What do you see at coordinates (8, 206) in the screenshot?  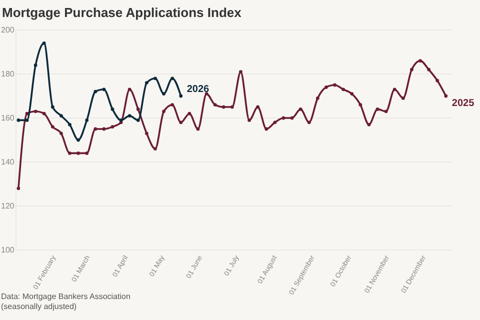 I see `y-tick-label: 120` at bounding box center [8, 206].